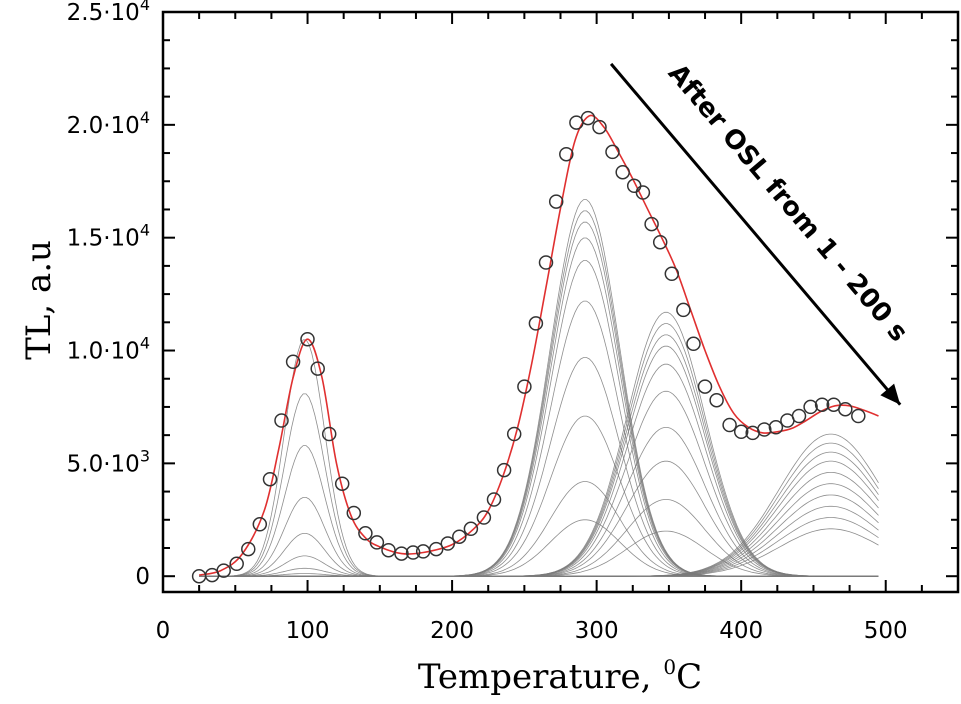 The height and width of the screenshot is (704, 961). What do you see at coordinates (788, 203) in the screenshot?
I see `annotation-text: After OSL from 1 - 200 s` at bounding box center [788, 203].